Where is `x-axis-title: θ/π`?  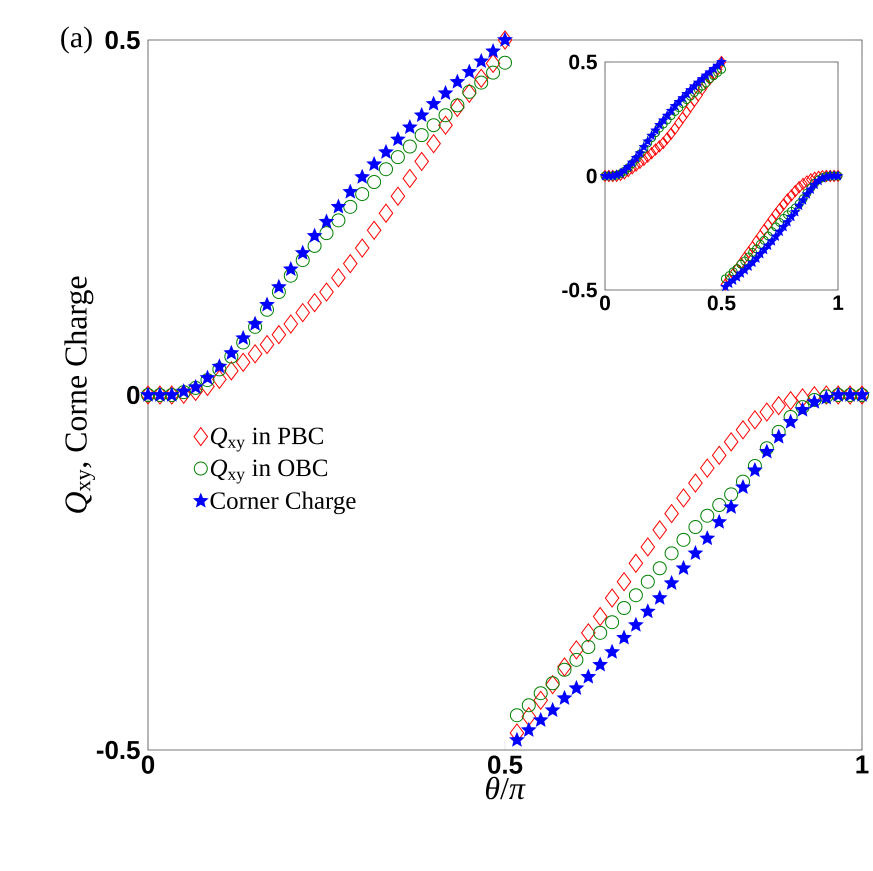
x-axis-title: θ/π is located at coordinates (506, 788).